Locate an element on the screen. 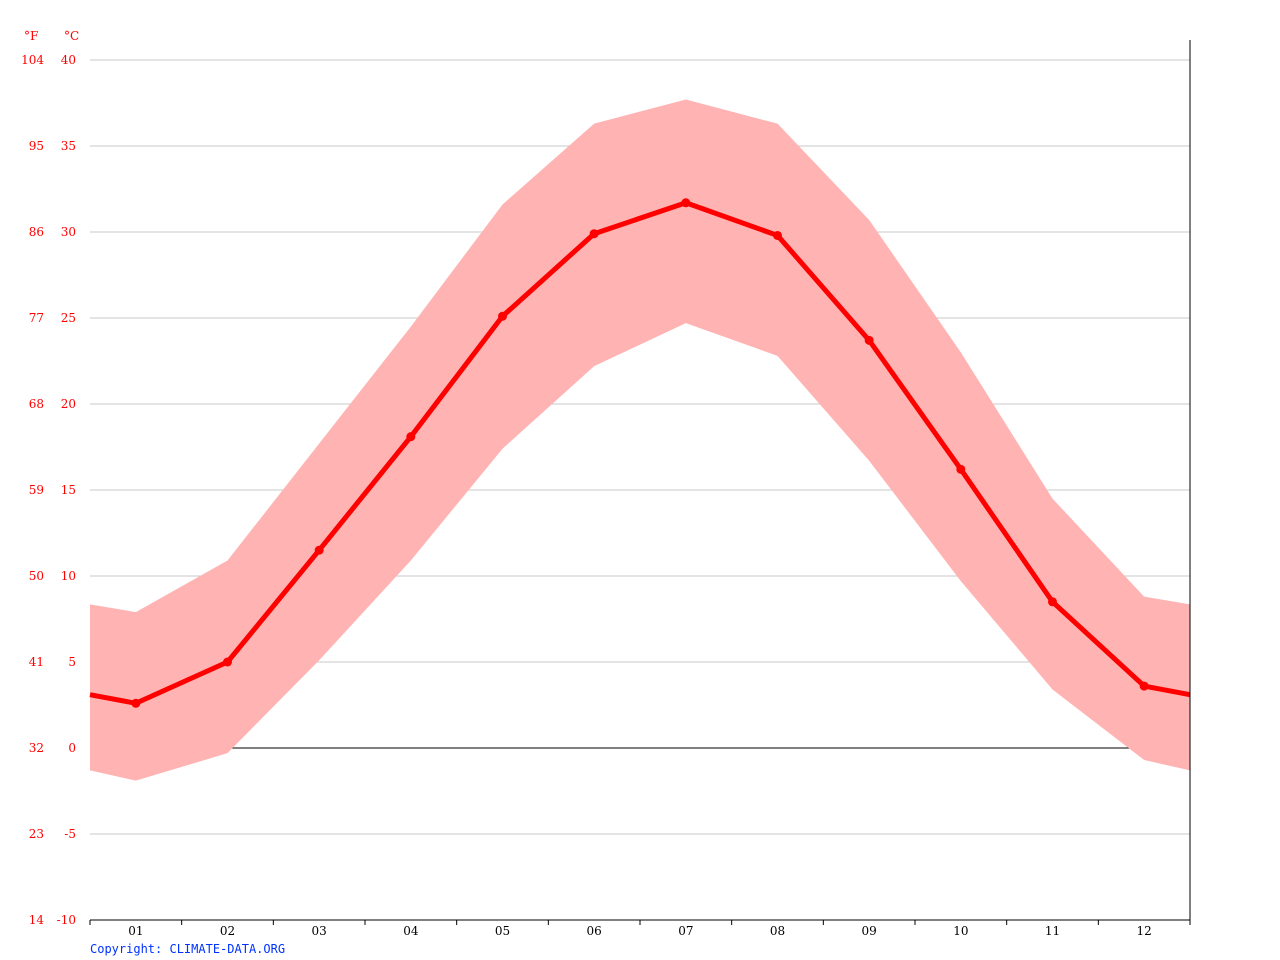 The width and height of the screenshot is (1280, 960). y-tick-c: -10 is located at coordinates (66, 920).